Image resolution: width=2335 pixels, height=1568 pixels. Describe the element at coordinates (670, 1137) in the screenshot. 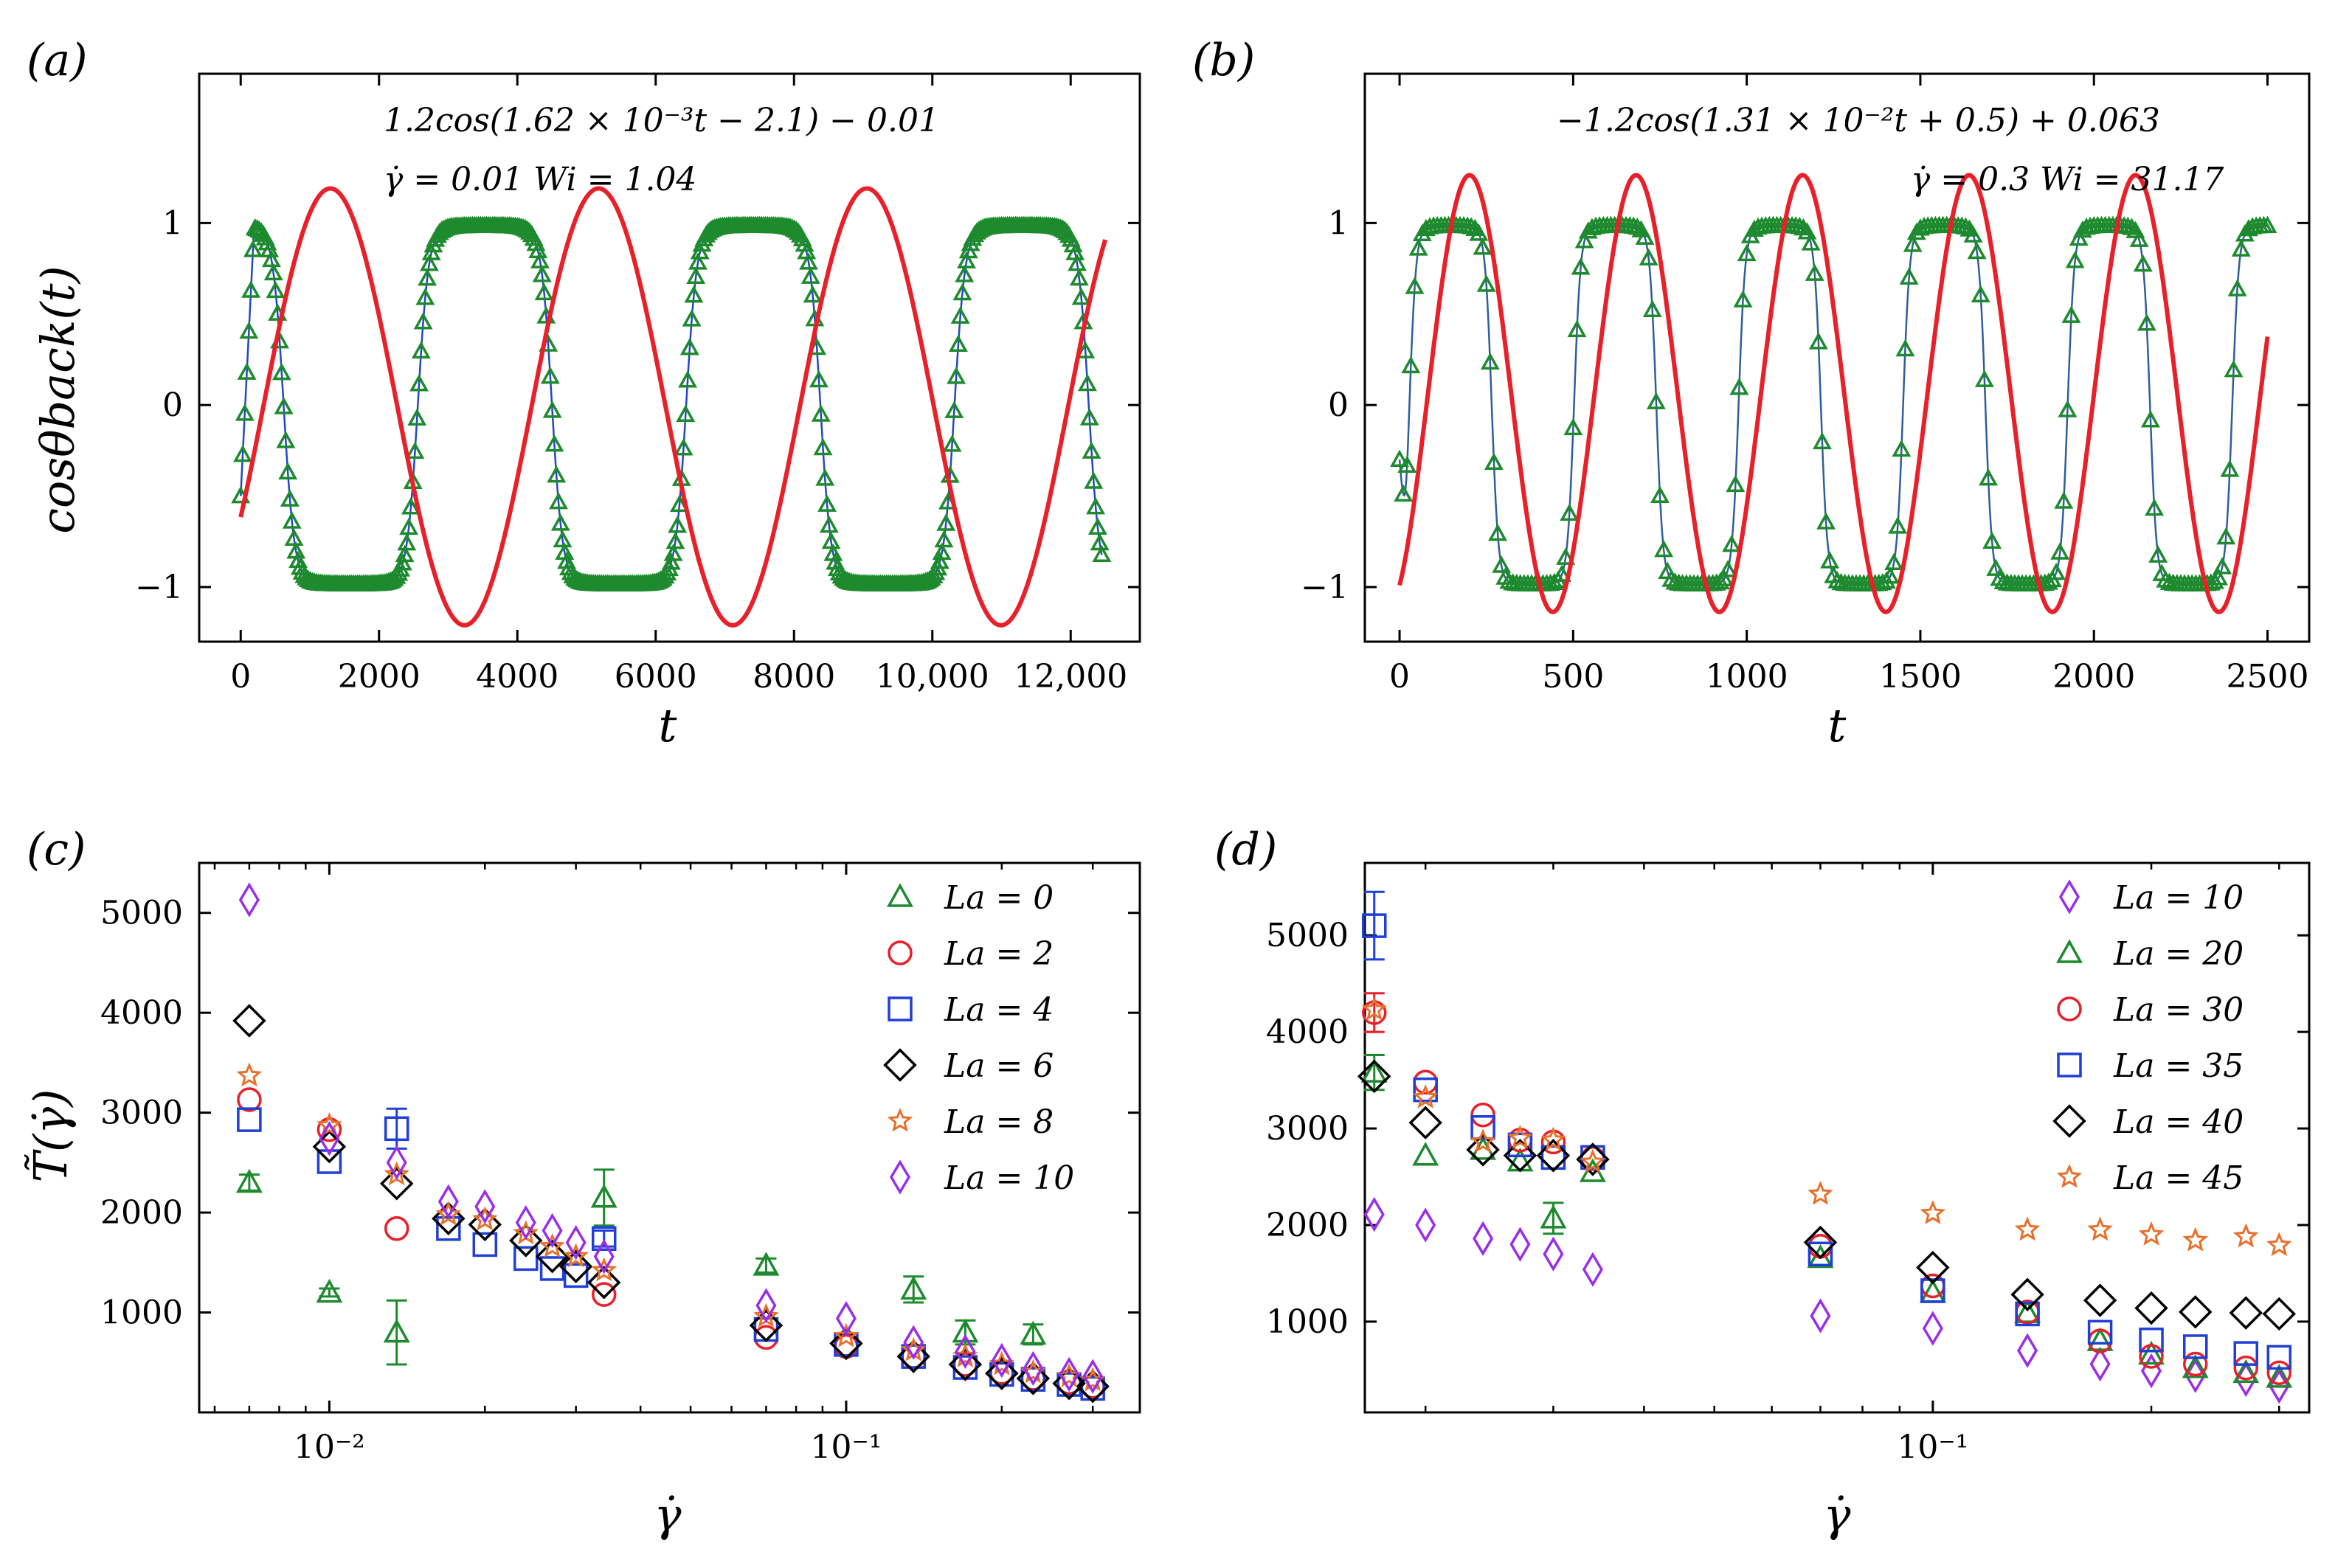

I see `panel-c-frame` at that location.